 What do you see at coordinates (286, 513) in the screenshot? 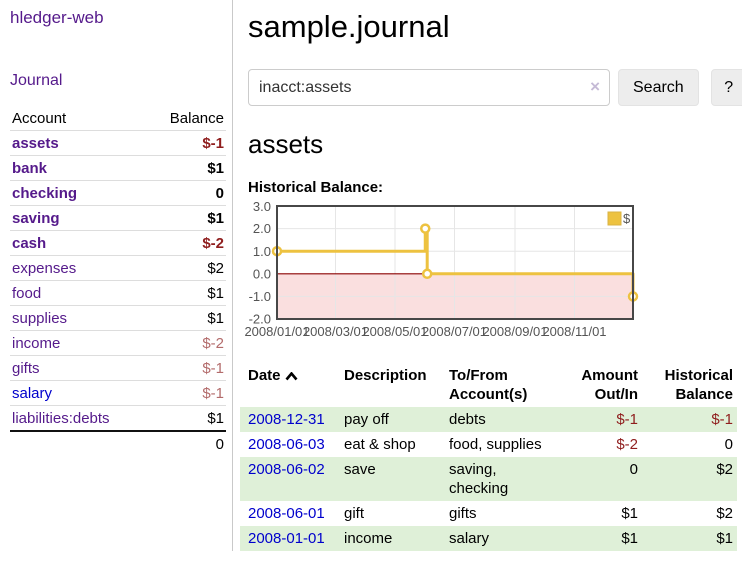
I see `transaction-date-link: 2008-06-01` at bounding box center [286, 513].